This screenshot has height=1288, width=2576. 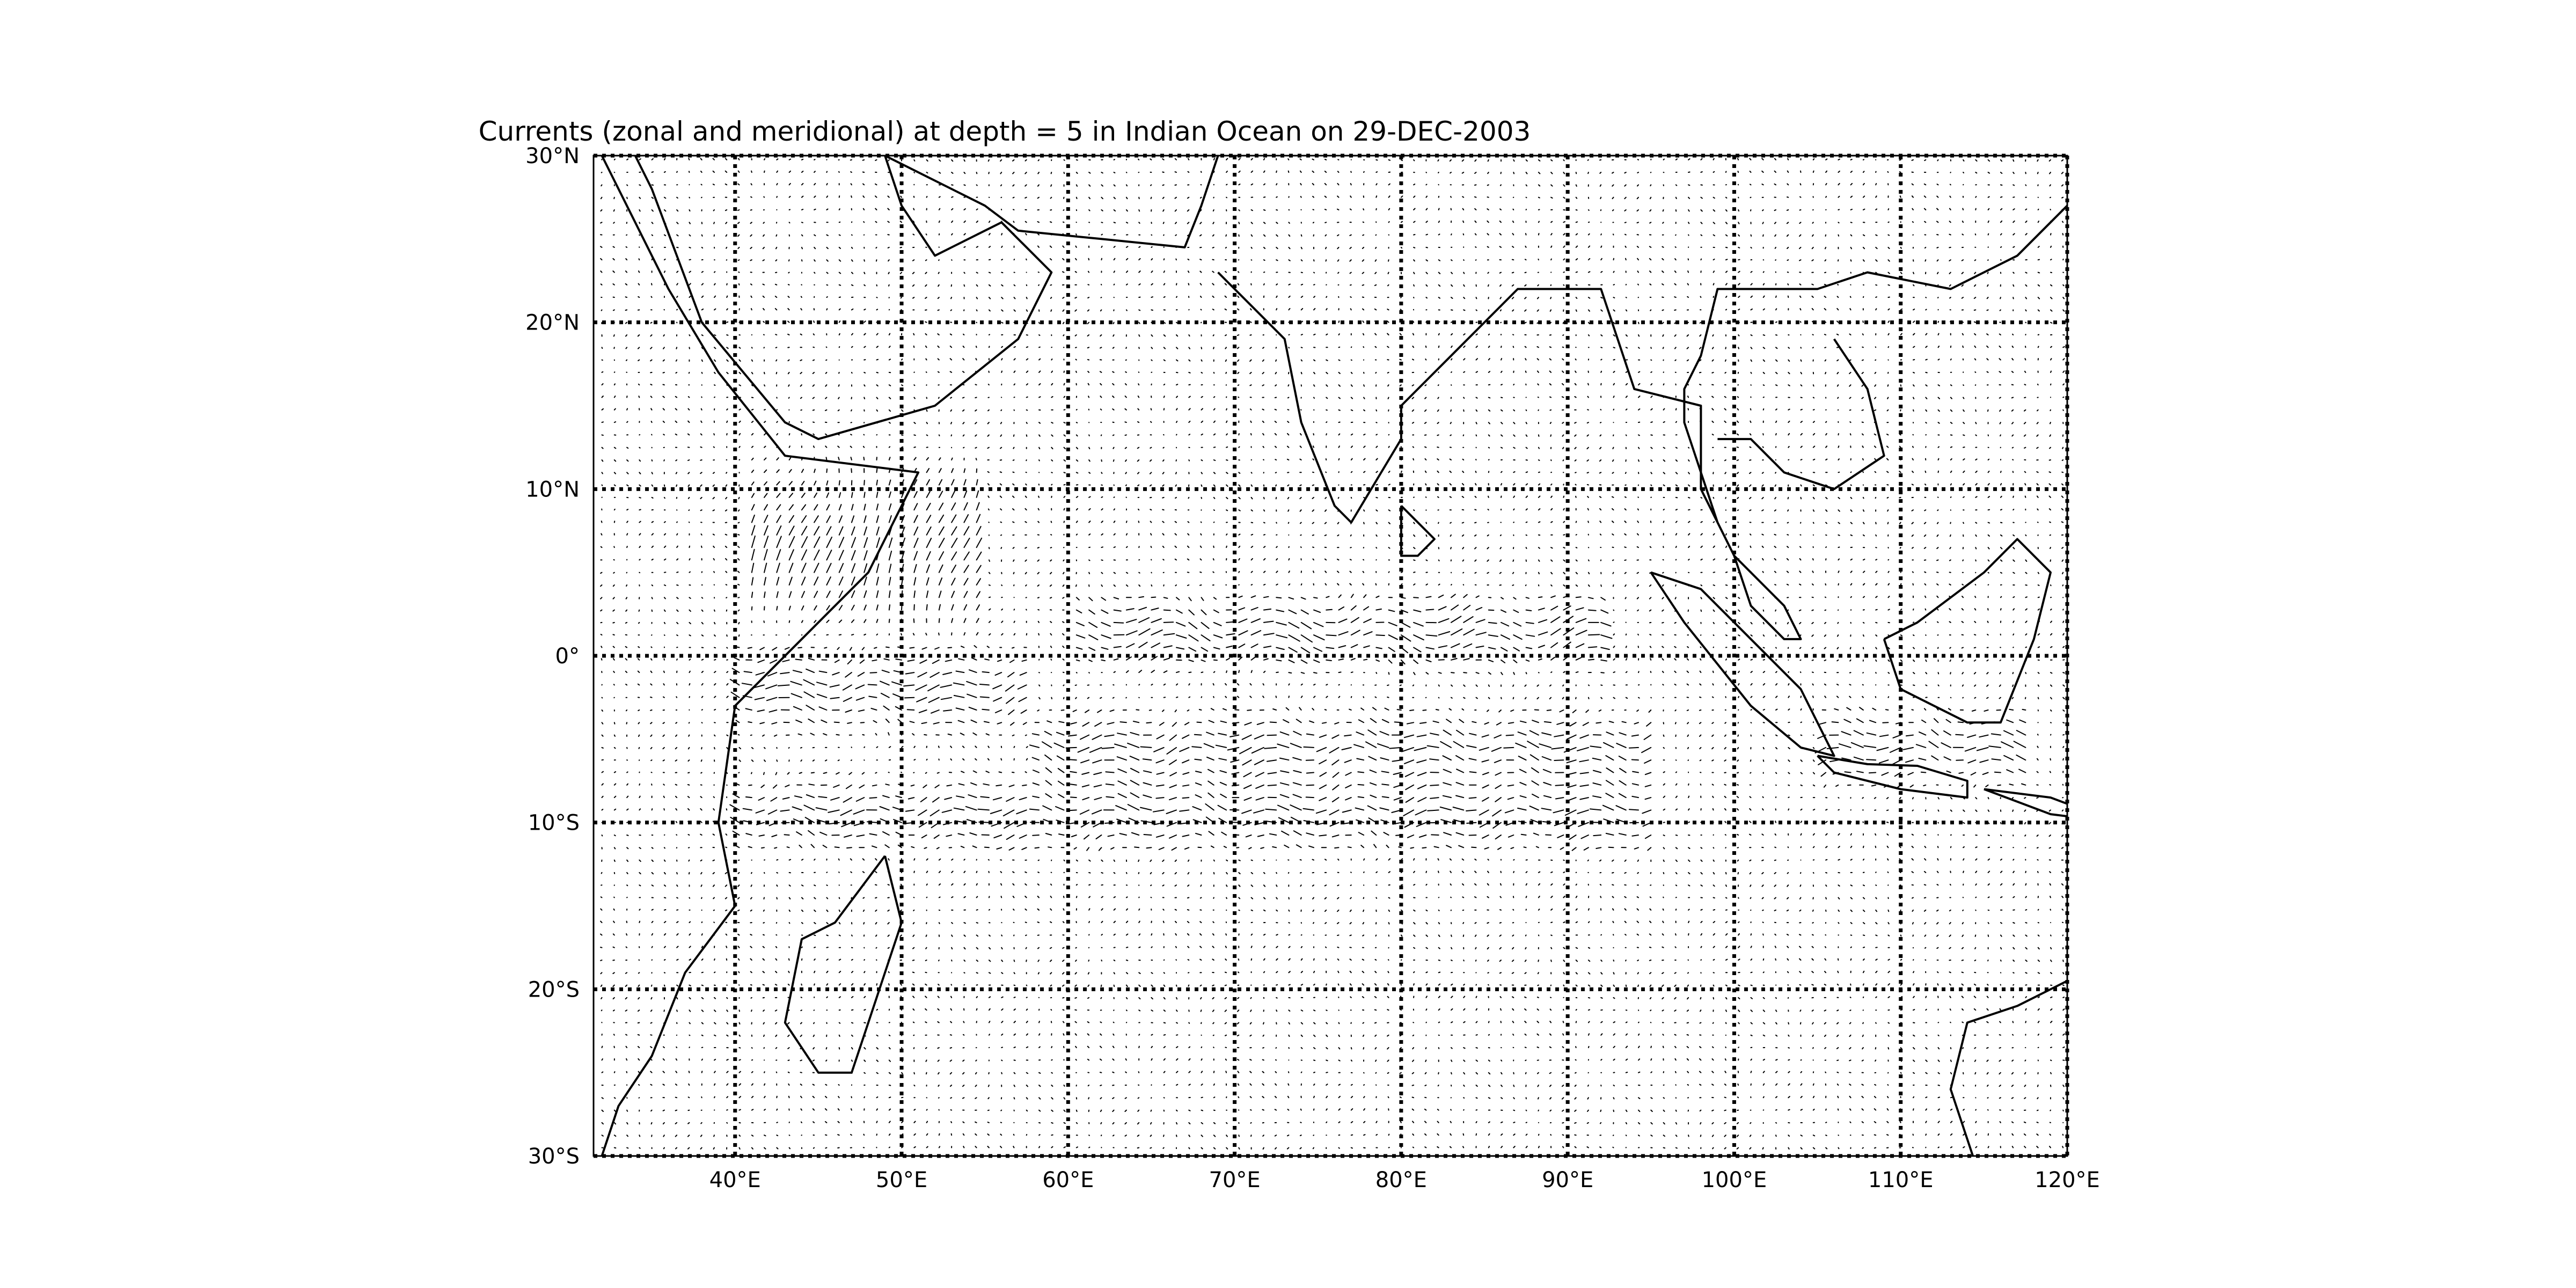 I want to click on longitude-label: 100°E, so click(x=1734, y=1180).